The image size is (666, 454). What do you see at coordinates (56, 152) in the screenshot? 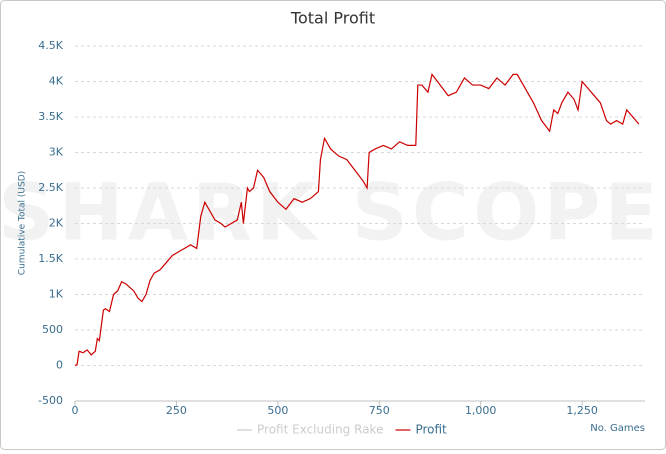
I see `y-tick-label: 3K` at bounding box center [56, 152].